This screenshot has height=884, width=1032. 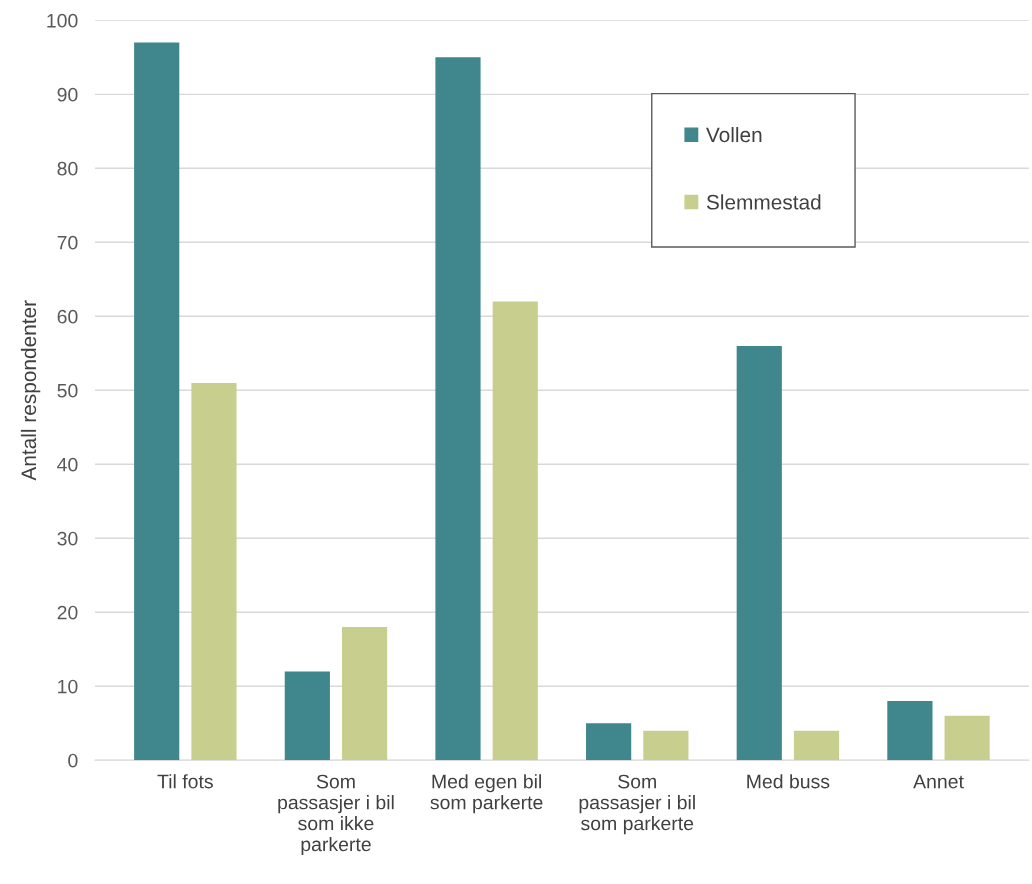 I want to click on y-tick-label: 60, so click(x=67, y=316).